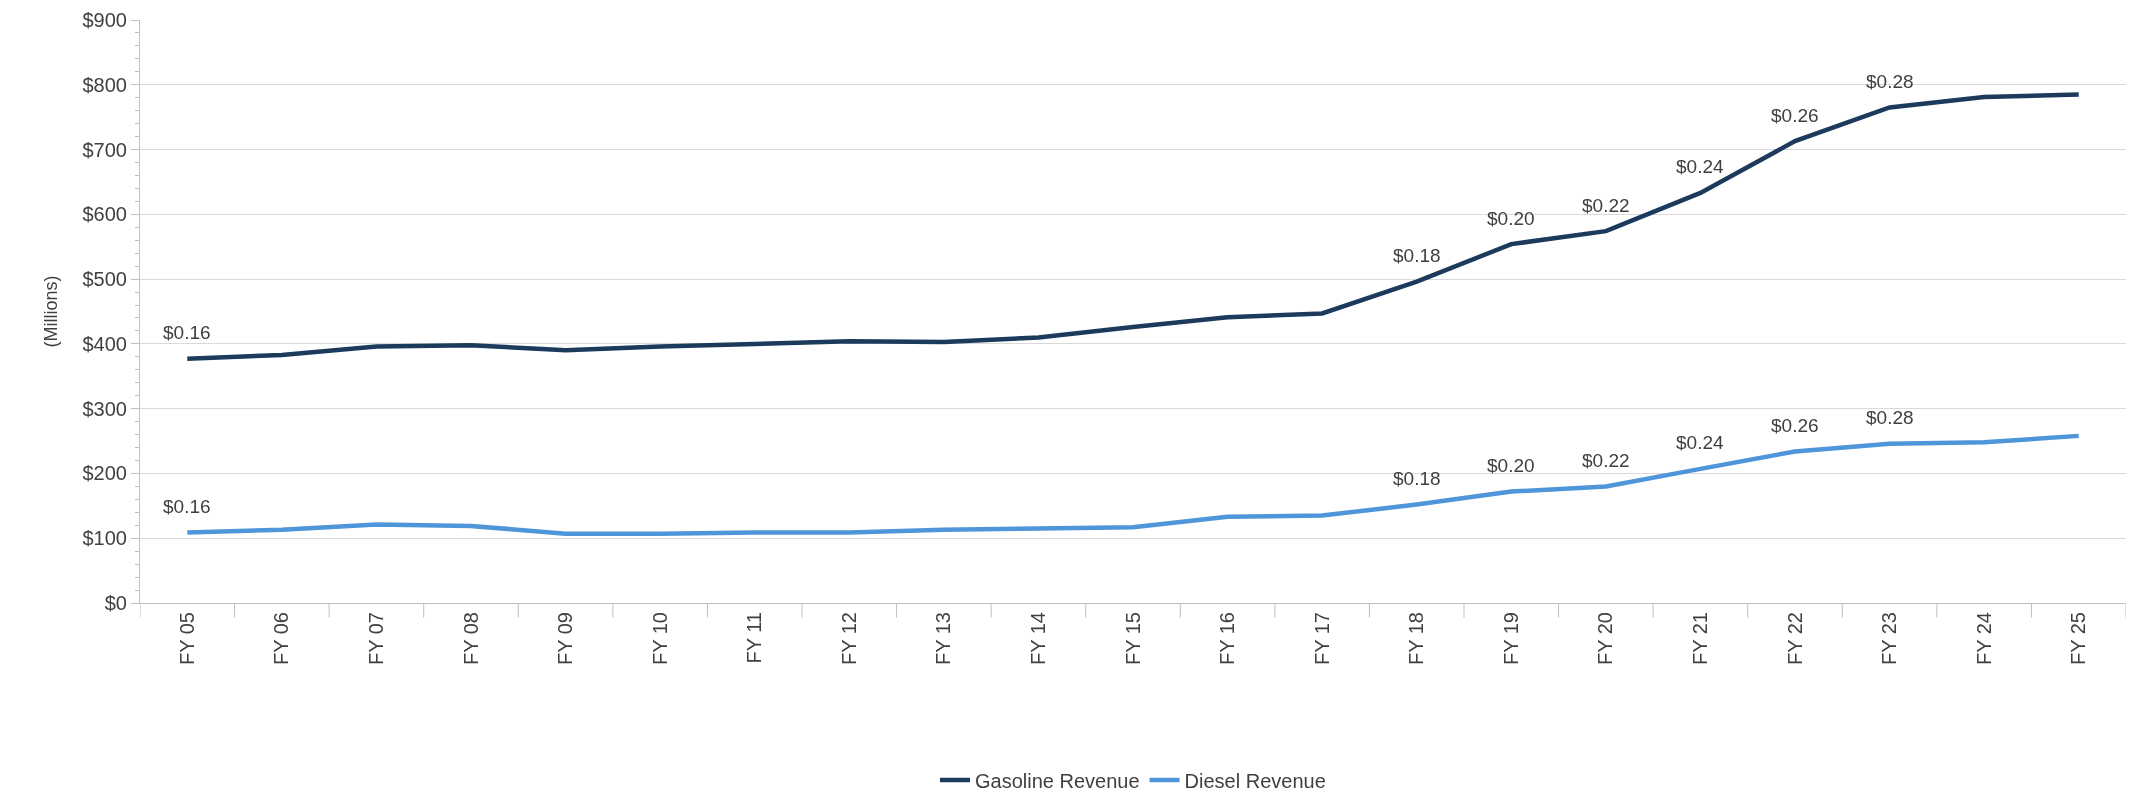 The height and width of the screenshot is (812, 2146). What do you see at coordinates (104, 20) in the screenshot?
I see `y-tick-label: $900` at bounding box center [104, 20].